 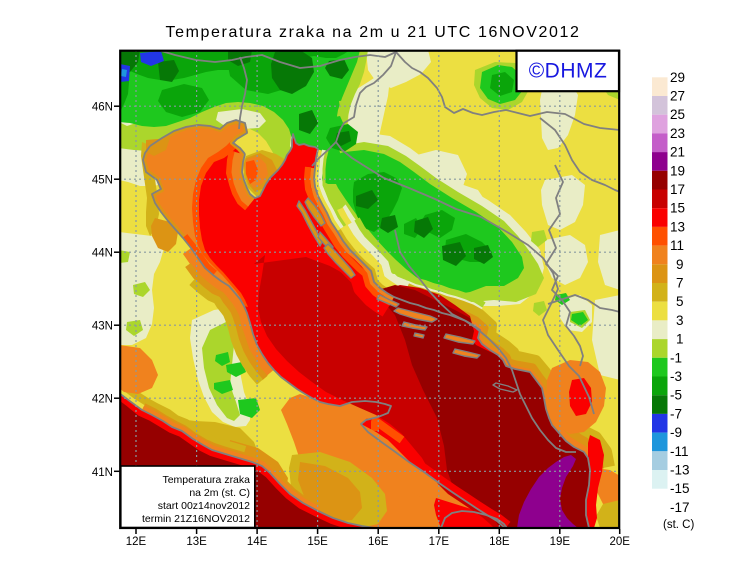 I want to click on svg-text: 12E, so click(x=136, y=542).